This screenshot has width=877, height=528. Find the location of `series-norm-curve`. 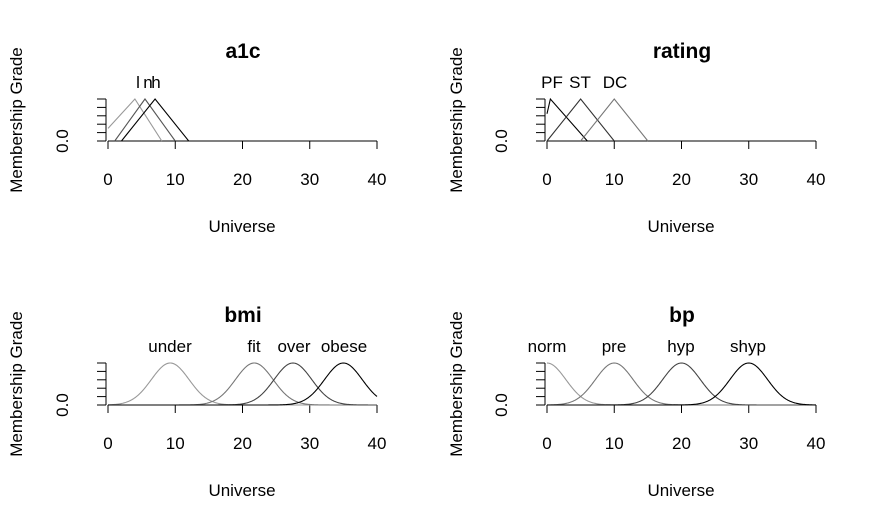

series-norm-curve is located at coordinates (681, 384).